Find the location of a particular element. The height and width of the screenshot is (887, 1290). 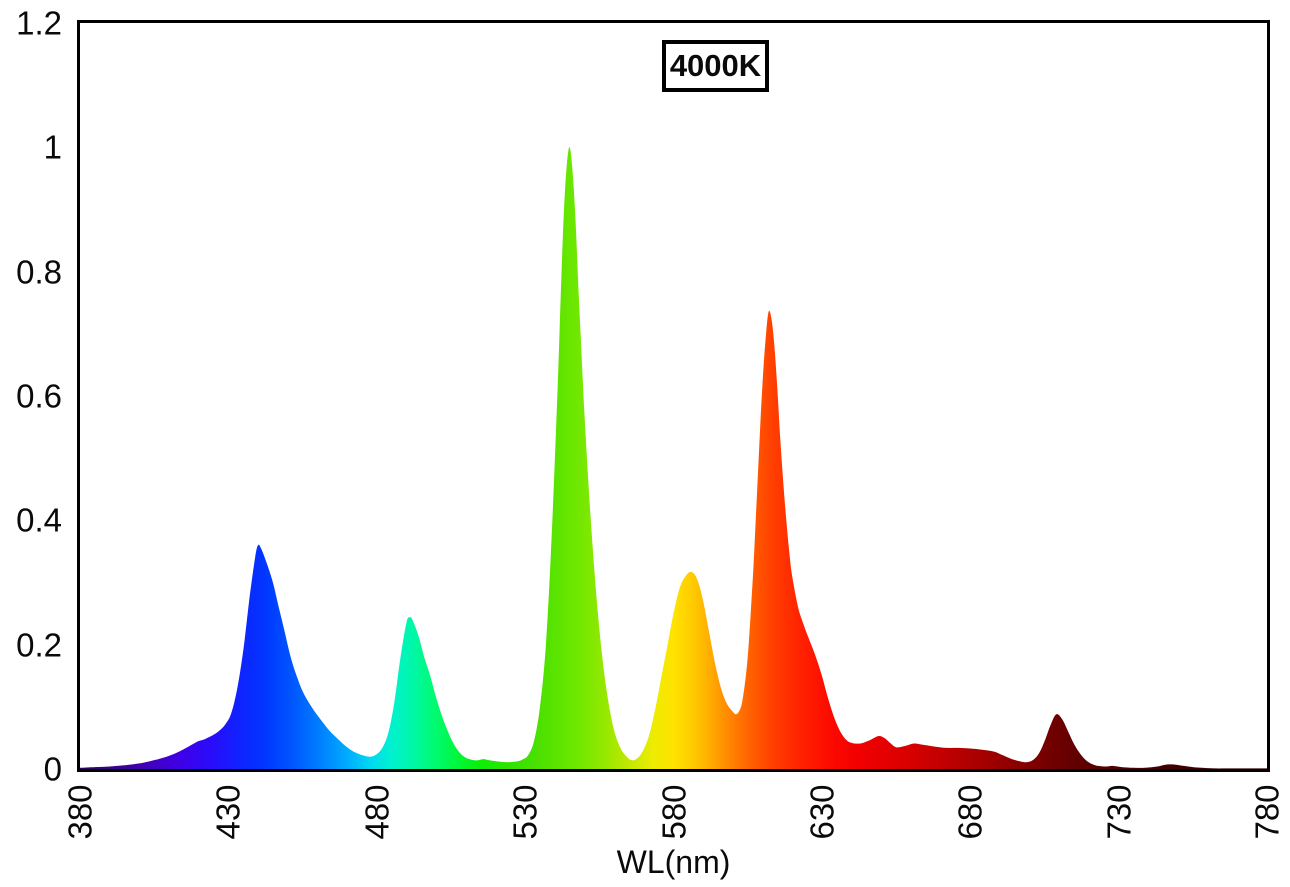

x-tick-label: 630 is located at coordinates (822, 812).